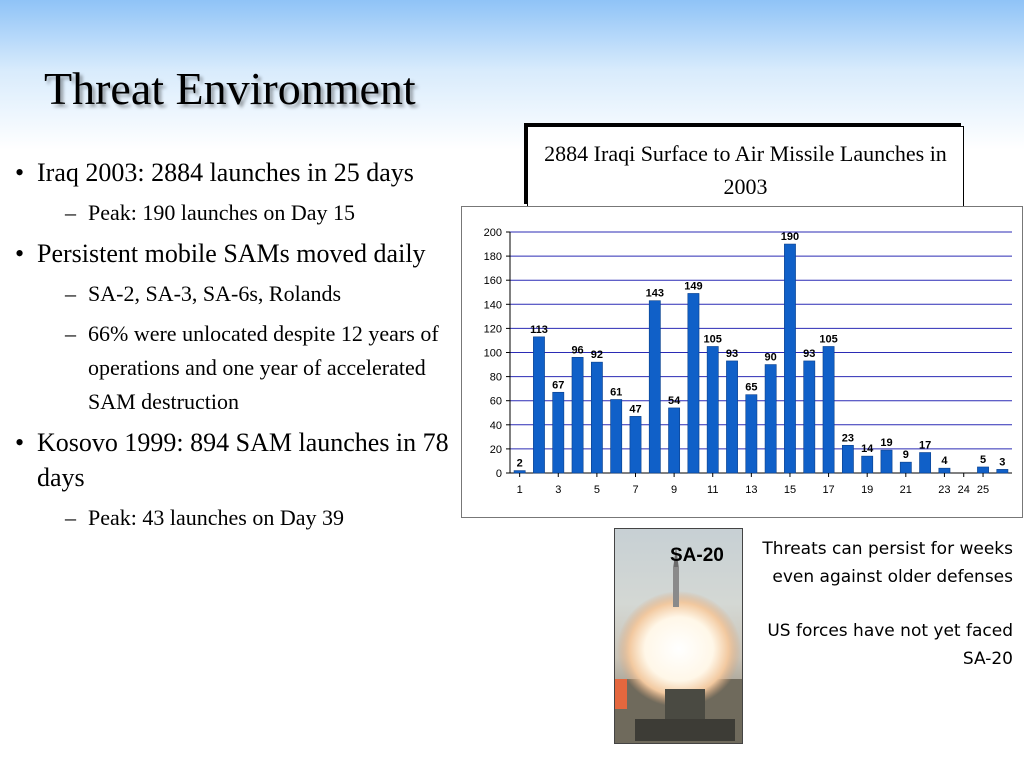 The height and width of the screenshot is (768, 1024). I want to click on bullet-iraq: • Iraq 2003: 2884 launches in 25 days, so click(214, 172).